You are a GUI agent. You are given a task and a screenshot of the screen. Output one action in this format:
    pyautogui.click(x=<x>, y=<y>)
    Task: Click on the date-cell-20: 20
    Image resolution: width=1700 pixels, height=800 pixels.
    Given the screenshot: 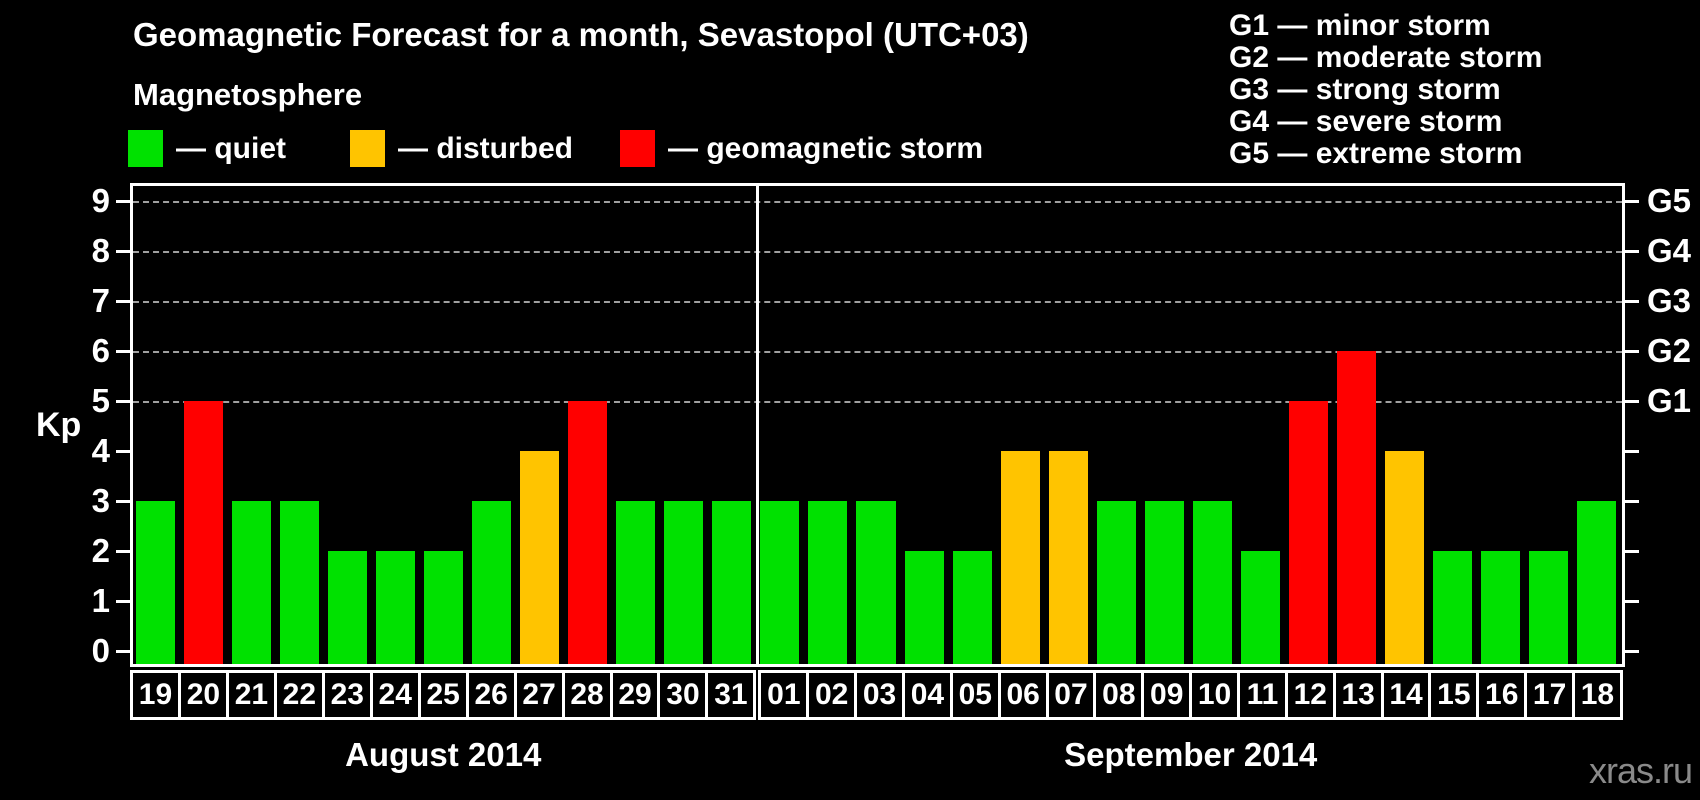 What is the action you would take?
    pyautogui.click(x=203, y=695)
    